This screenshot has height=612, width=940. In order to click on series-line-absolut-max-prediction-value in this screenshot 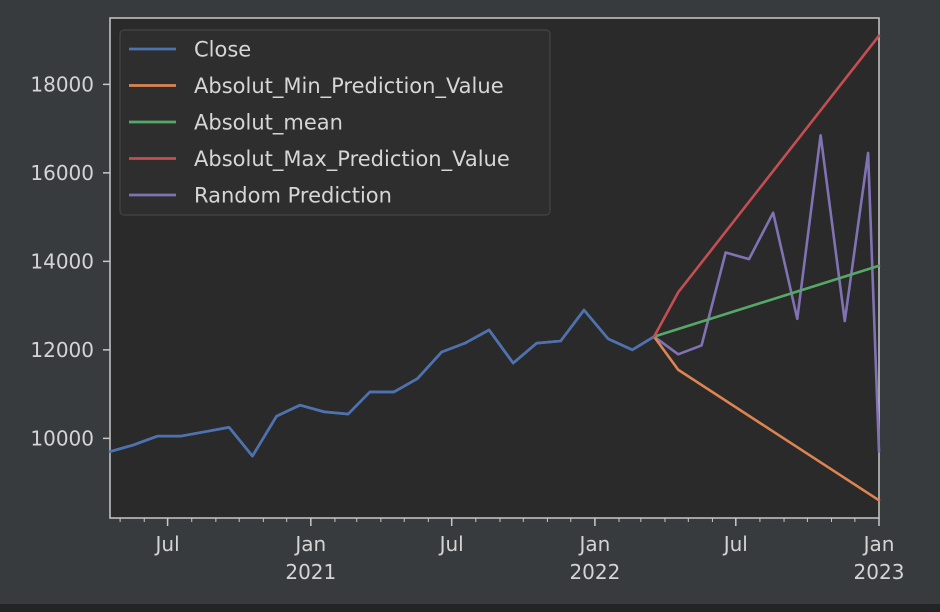, I will do `click(766, 186)`.